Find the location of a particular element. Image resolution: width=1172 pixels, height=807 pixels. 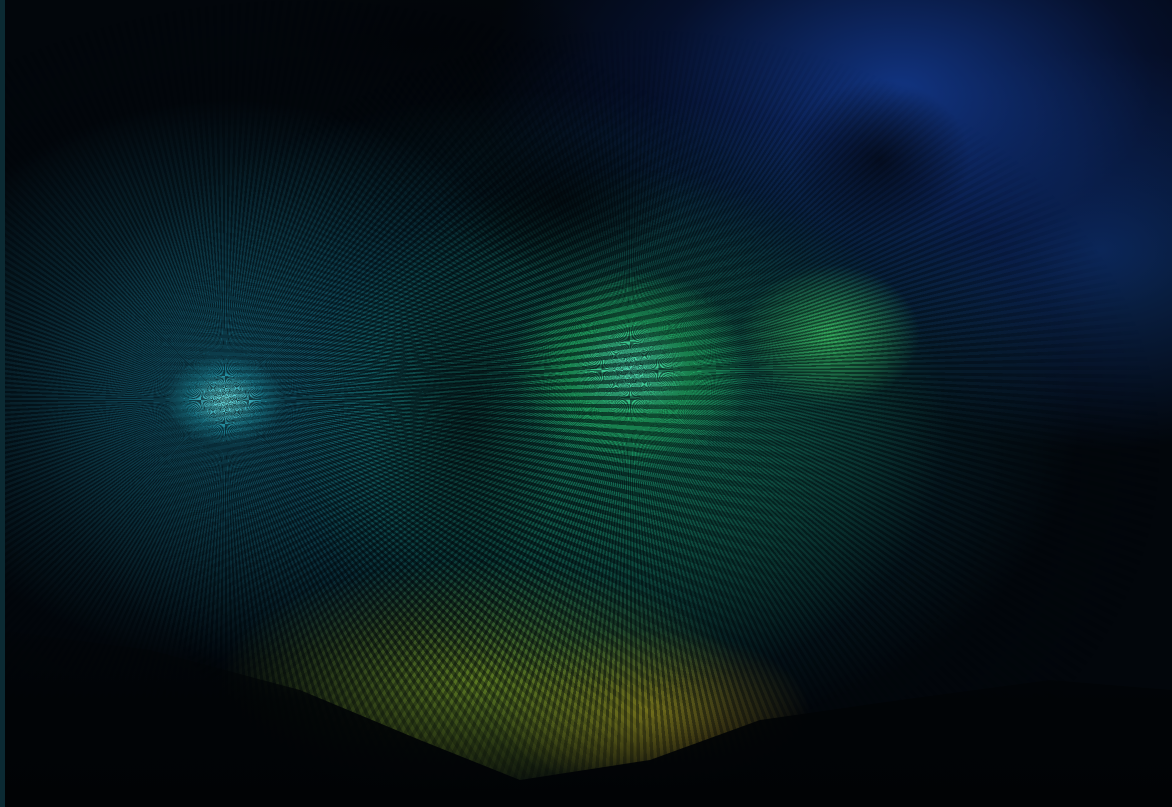

left-edge is located at coordinates (2, 403).